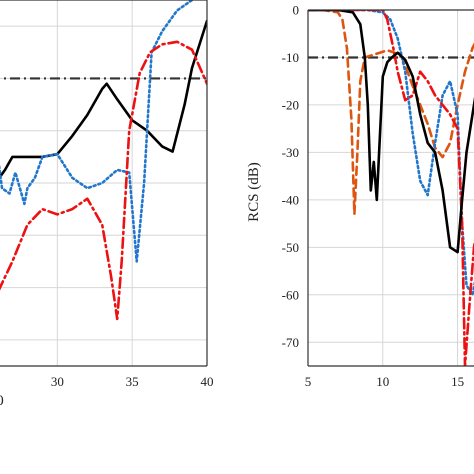 This screenshot has height=474, width=474. Describe the element at coordinates (290, 57) in the screenshot. I see `y-tick-label: -10` at that location.